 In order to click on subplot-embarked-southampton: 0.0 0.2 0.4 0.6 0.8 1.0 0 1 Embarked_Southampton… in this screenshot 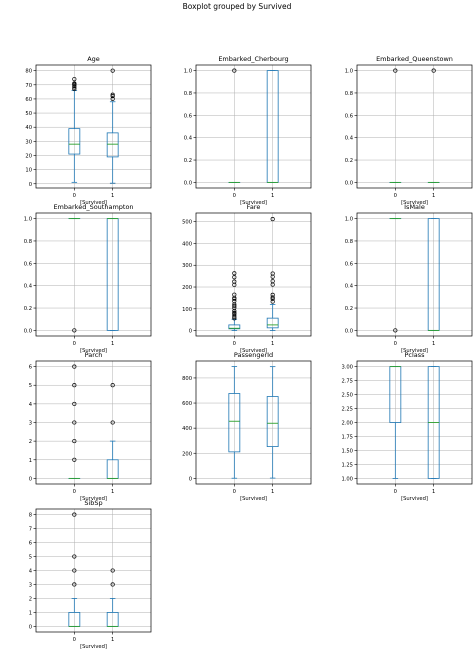, I will do `click(88, 278)`.